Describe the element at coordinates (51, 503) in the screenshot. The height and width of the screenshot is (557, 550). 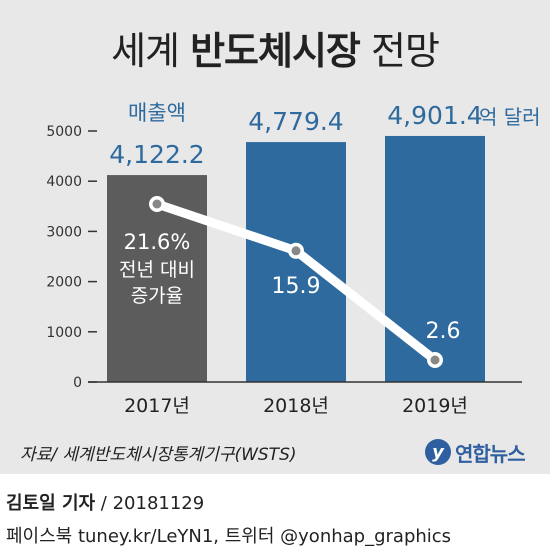
I see `reporter-name: 김토일 기자` at that location.